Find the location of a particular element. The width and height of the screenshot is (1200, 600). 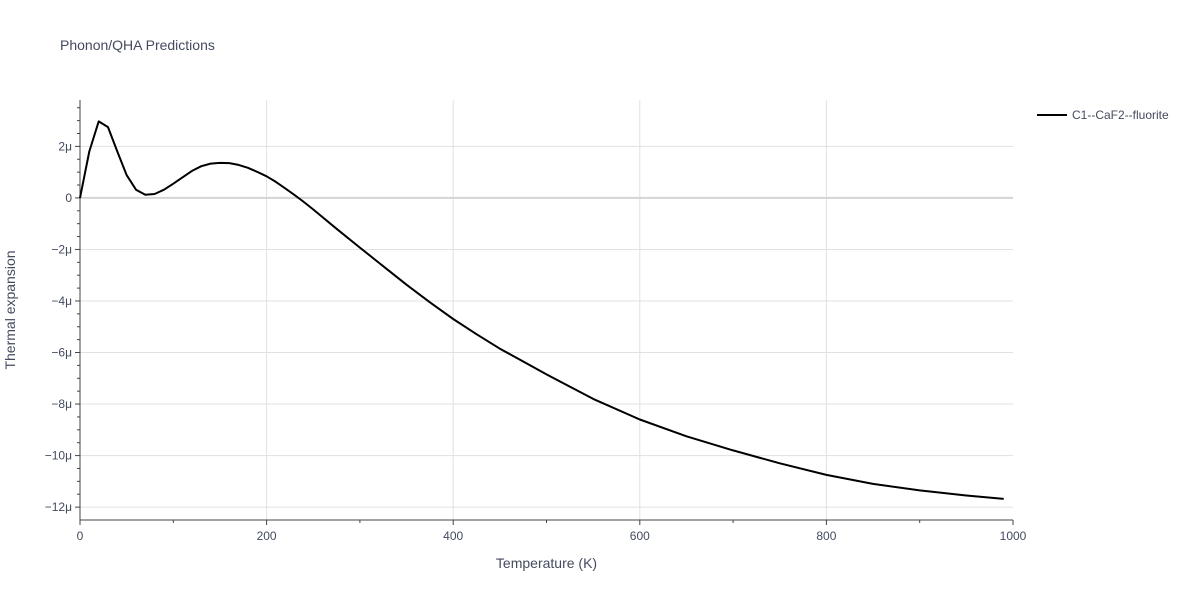

y-tick-label: −4μ is located at coordinates (61, 301).